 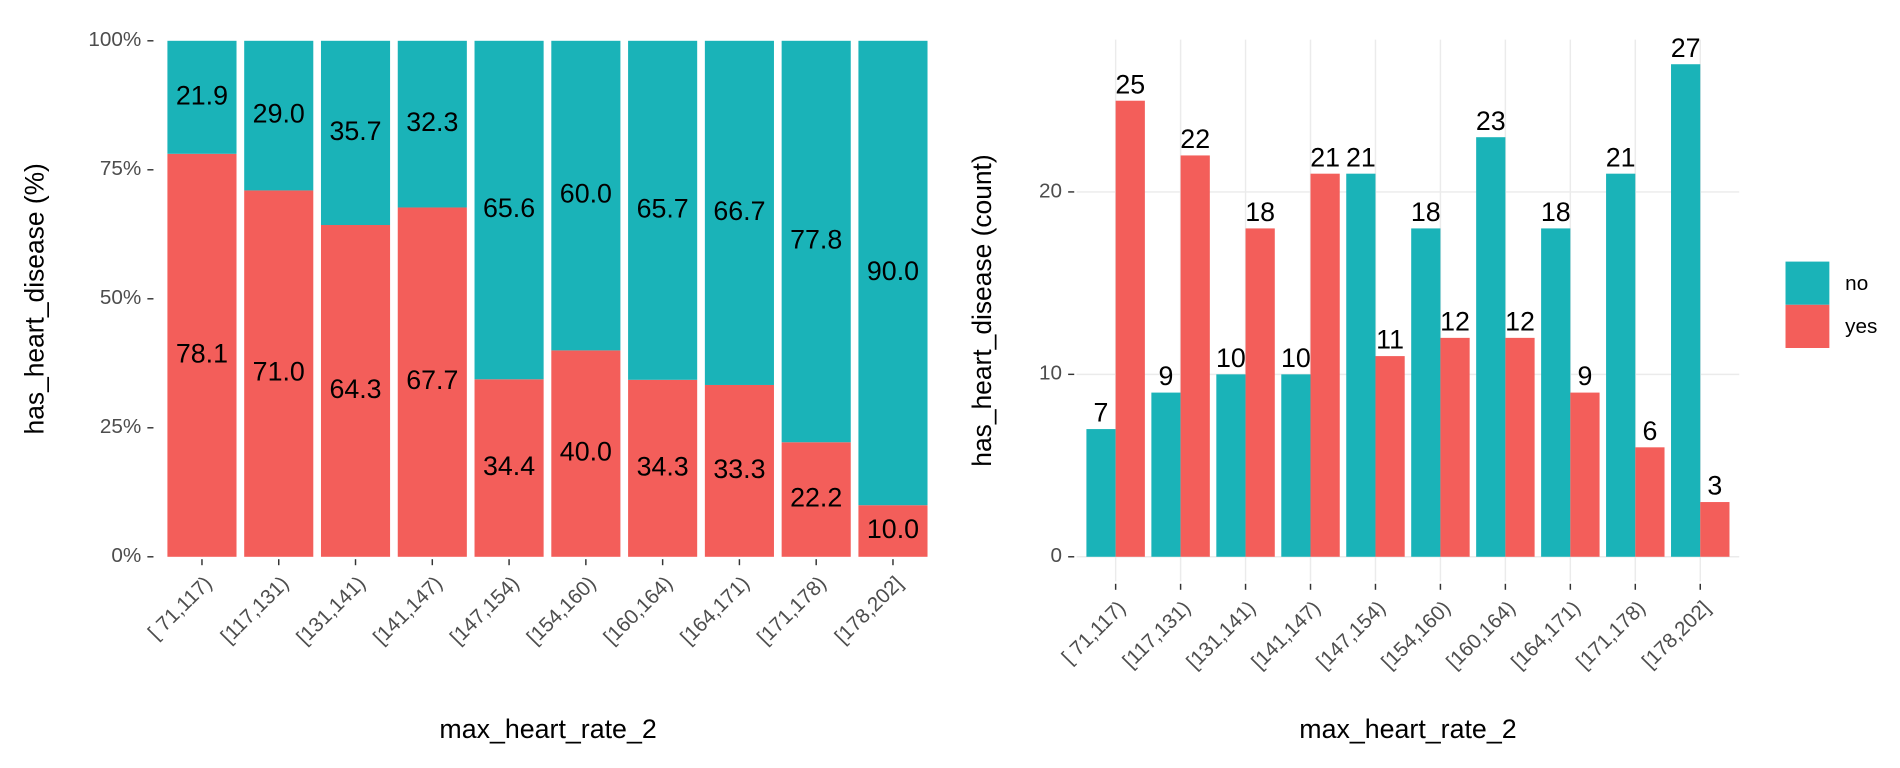 What do you see at coordinates (739, 211) in the screenshot?
I see `data-label: 66.7` at bounding box center [739, 211].